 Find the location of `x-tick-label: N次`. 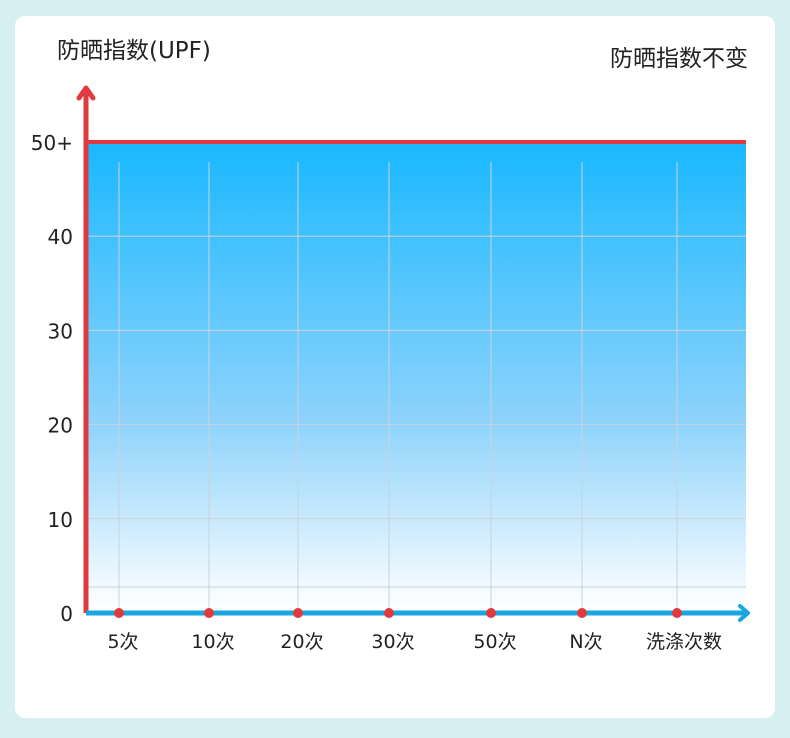

x-tick-label: N次 is located at coordinates (585, 642).